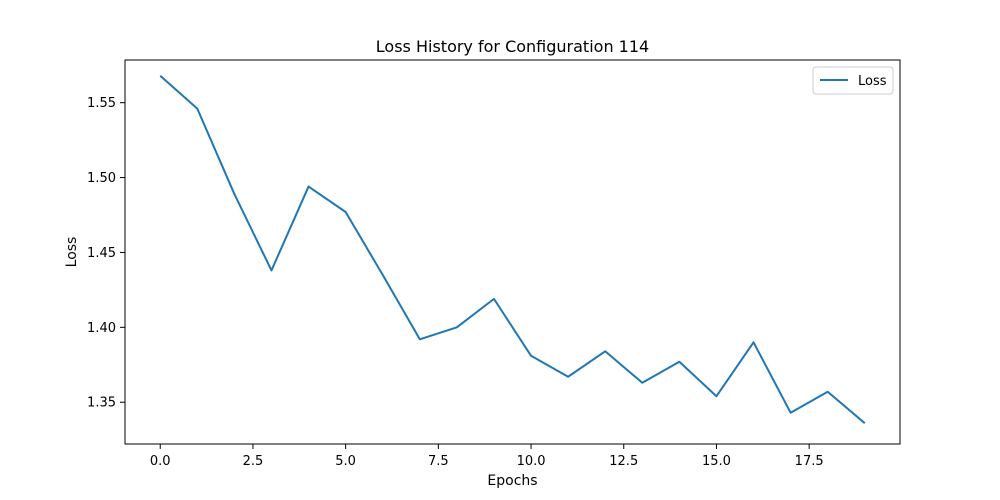 This screenshot has width=1000, height=500. What do you see at coordinates (512, 481) in the screenshot?
I see `x-axis-title: Epochs` at bounding box center [512, 481].